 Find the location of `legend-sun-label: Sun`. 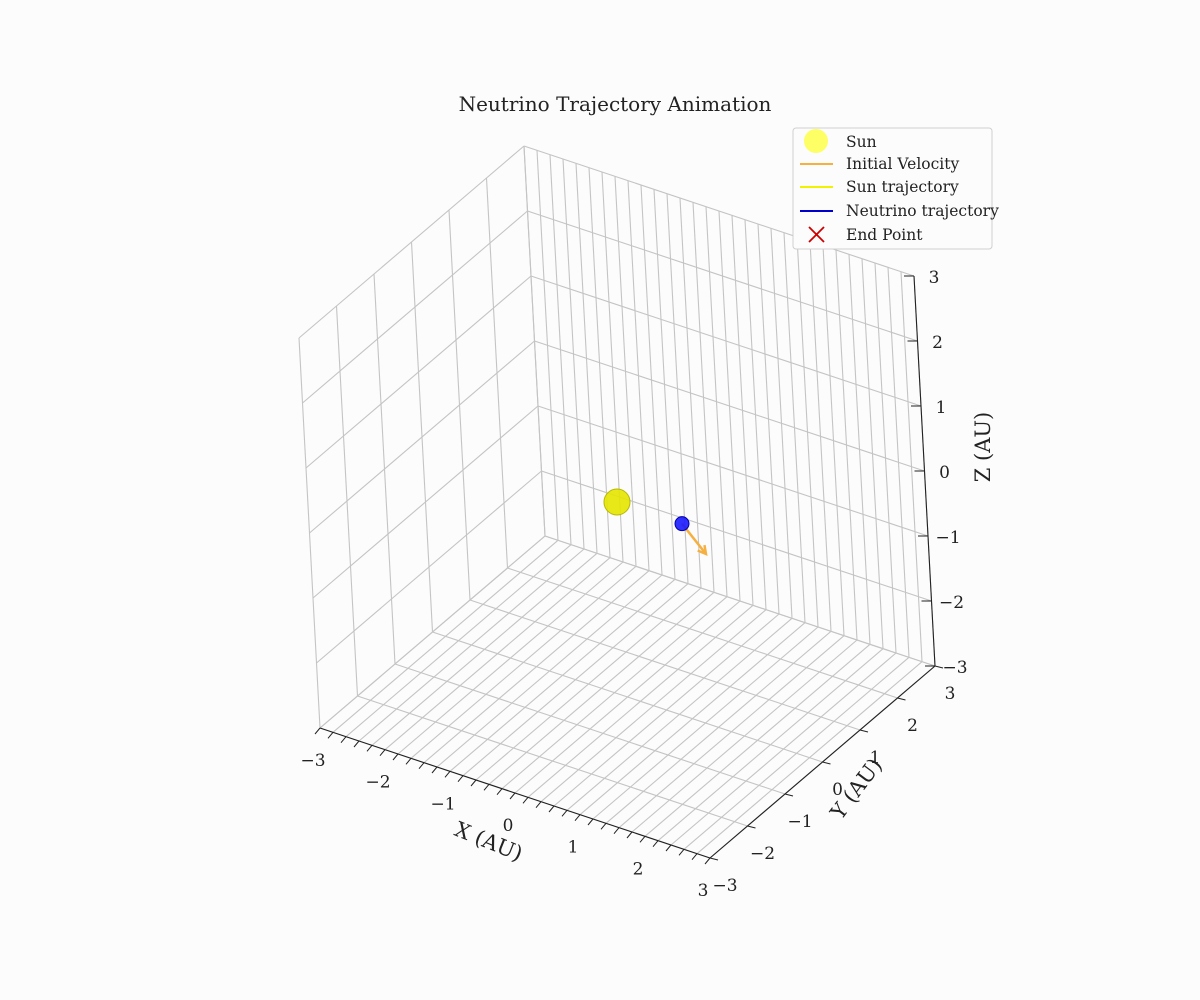

legend-sun-label: Sun is located at coordinates (861, 142).